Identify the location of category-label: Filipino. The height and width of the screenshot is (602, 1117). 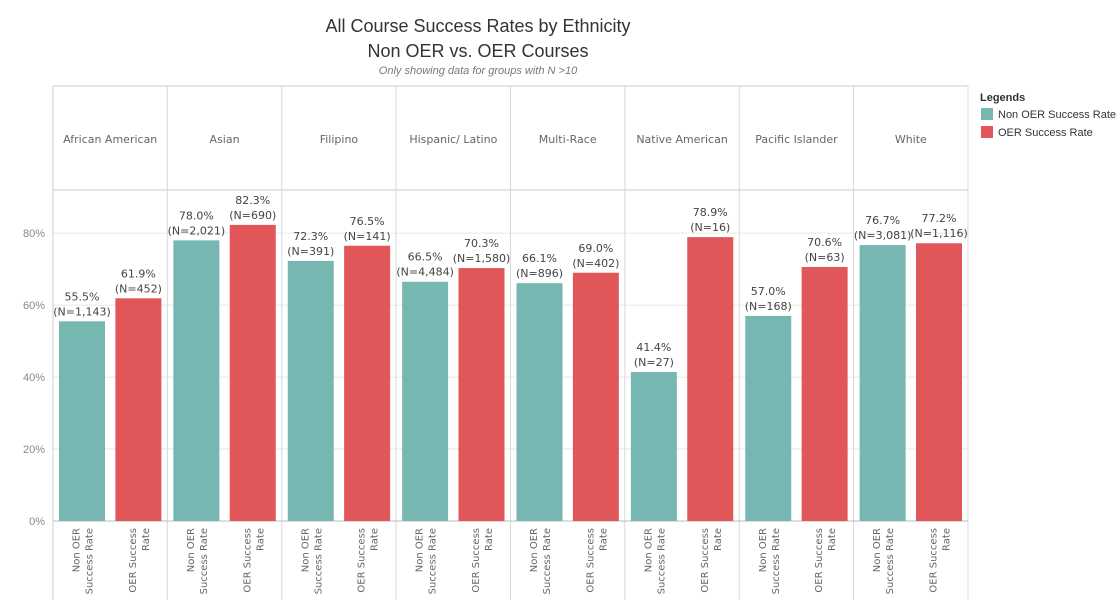
(339, 139).